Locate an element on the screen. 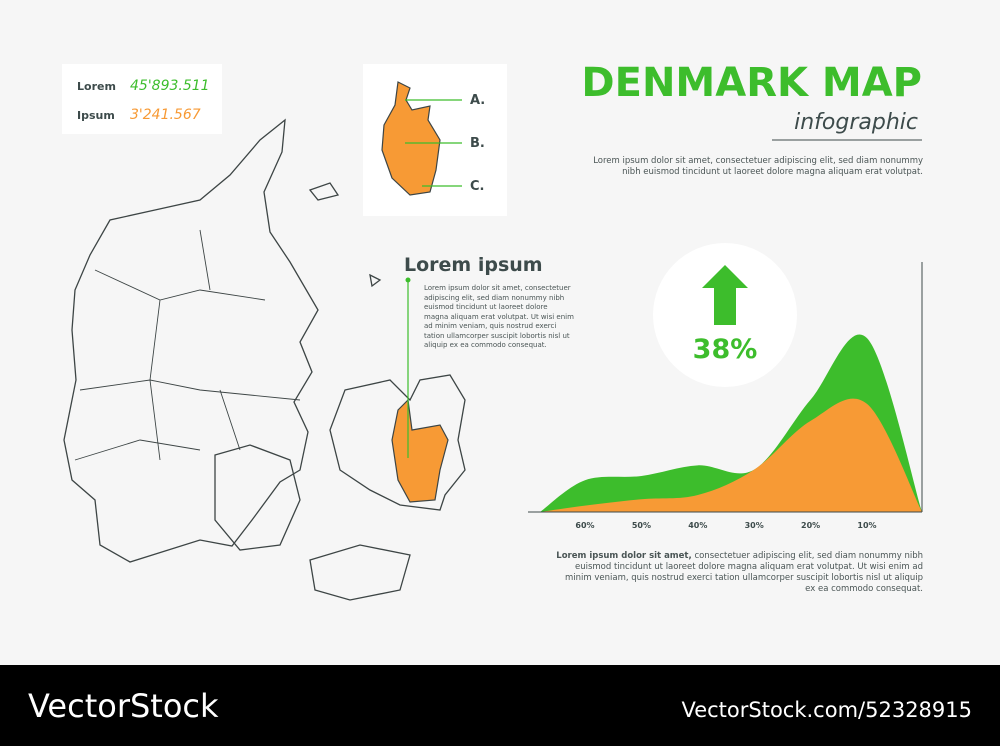 Image resolution: width=1000 pixels, height=746 pixels. callout-dot is located at coordinates (408, 280).